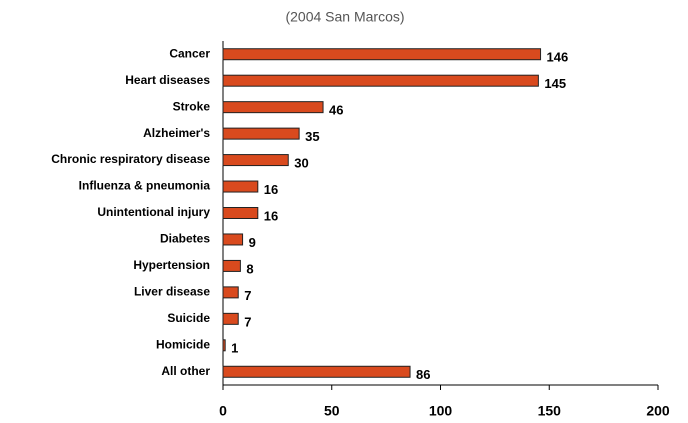  What do you see at coordinates (188, 318) in the screenshot?
I see `y-tick-label: Suicide` at bounding box center [188, 318].